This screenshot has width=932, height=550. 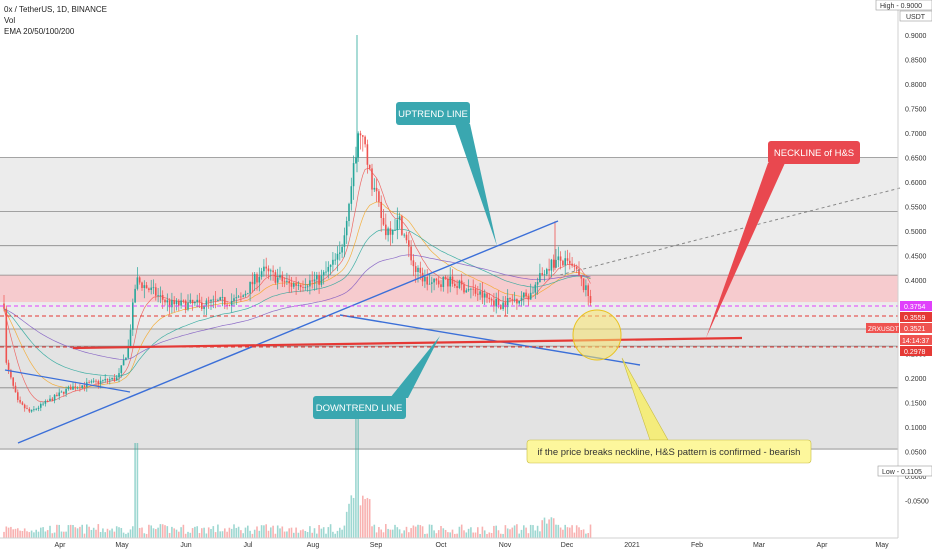 What do you see at coordinates (376, 545) in the screenshot?
I see `x-tick-label: Sep` at bounding box center [376, 545].